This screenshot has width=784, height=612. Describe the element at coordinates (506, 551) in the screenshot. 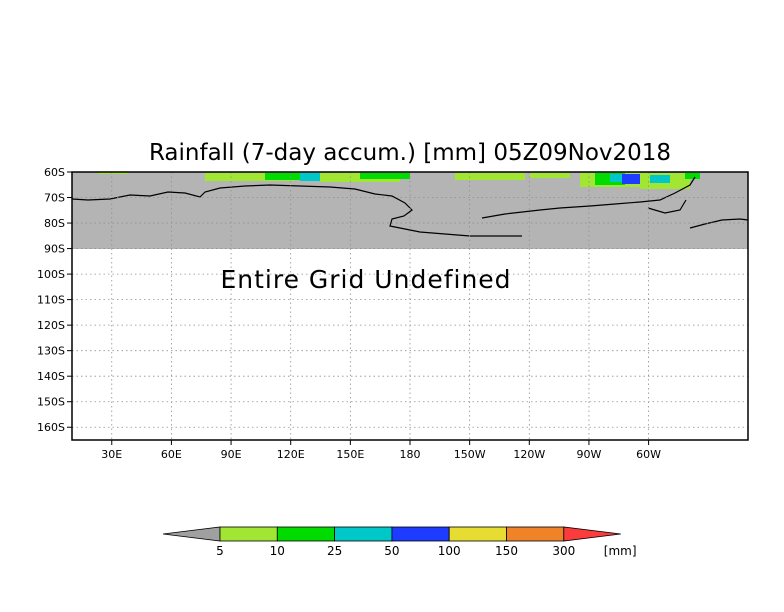

I see `colorbar-level-label: 150` at that location.